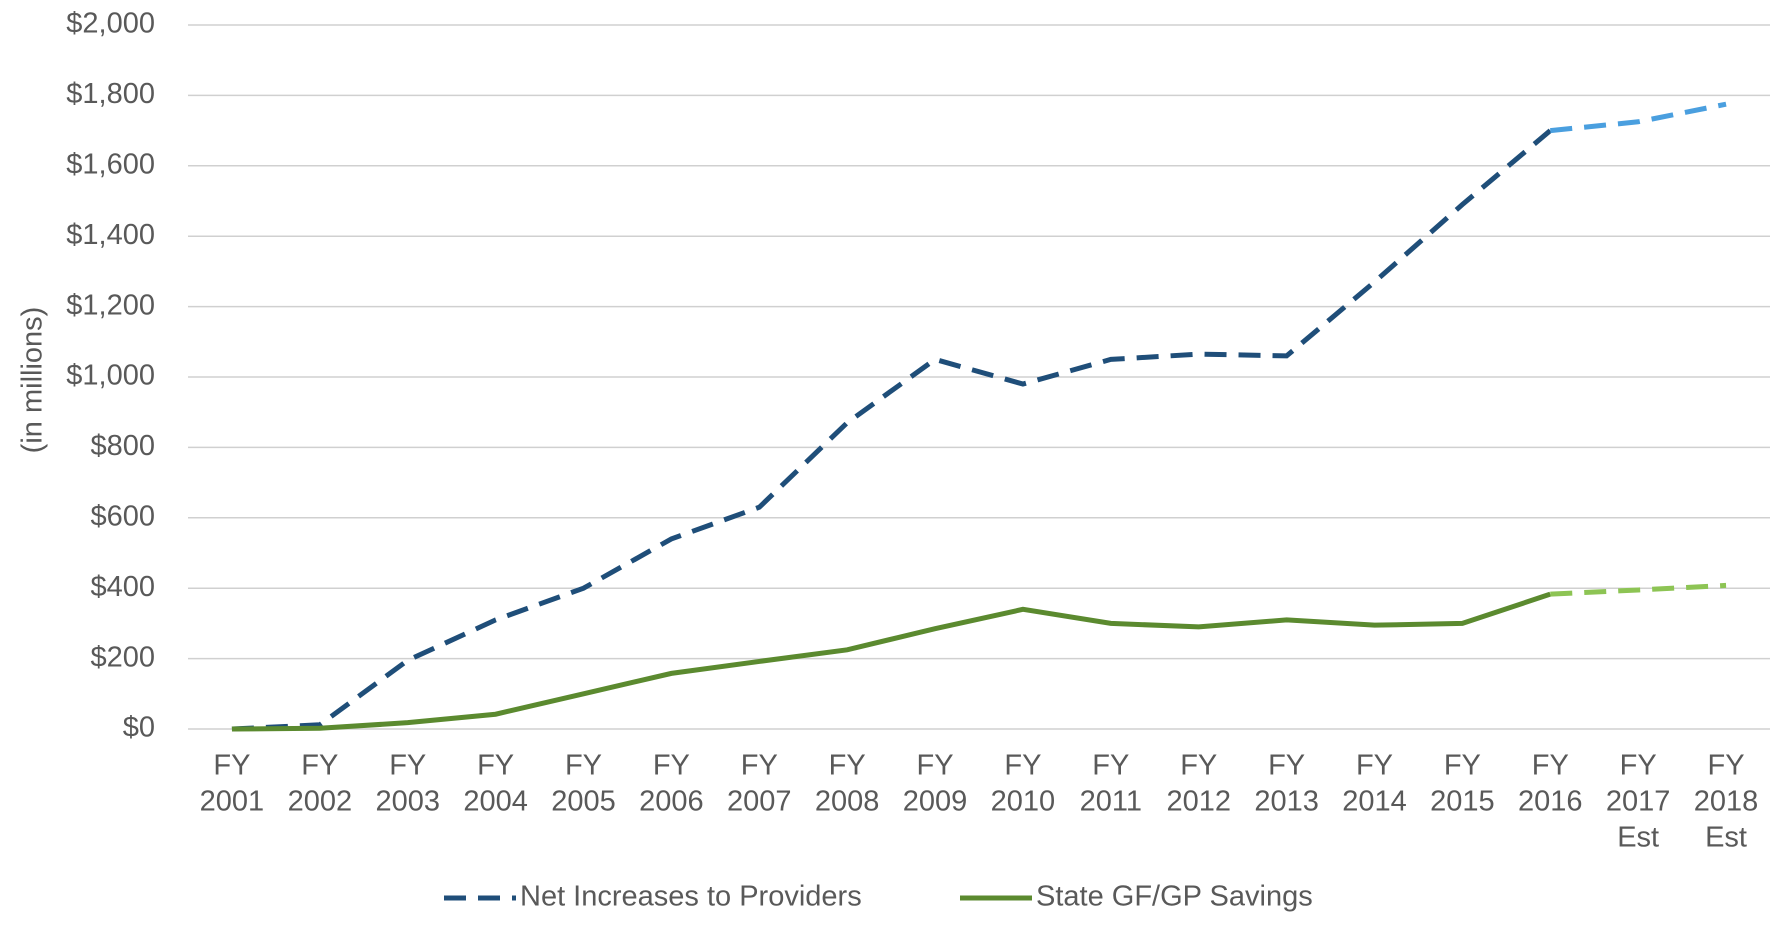 Image resolution: width=1776 pixels, height=928 pixels. Describe the element at coordinates (407, 802) in the screenshot. I see `x-tick-label: 2003` at that location.